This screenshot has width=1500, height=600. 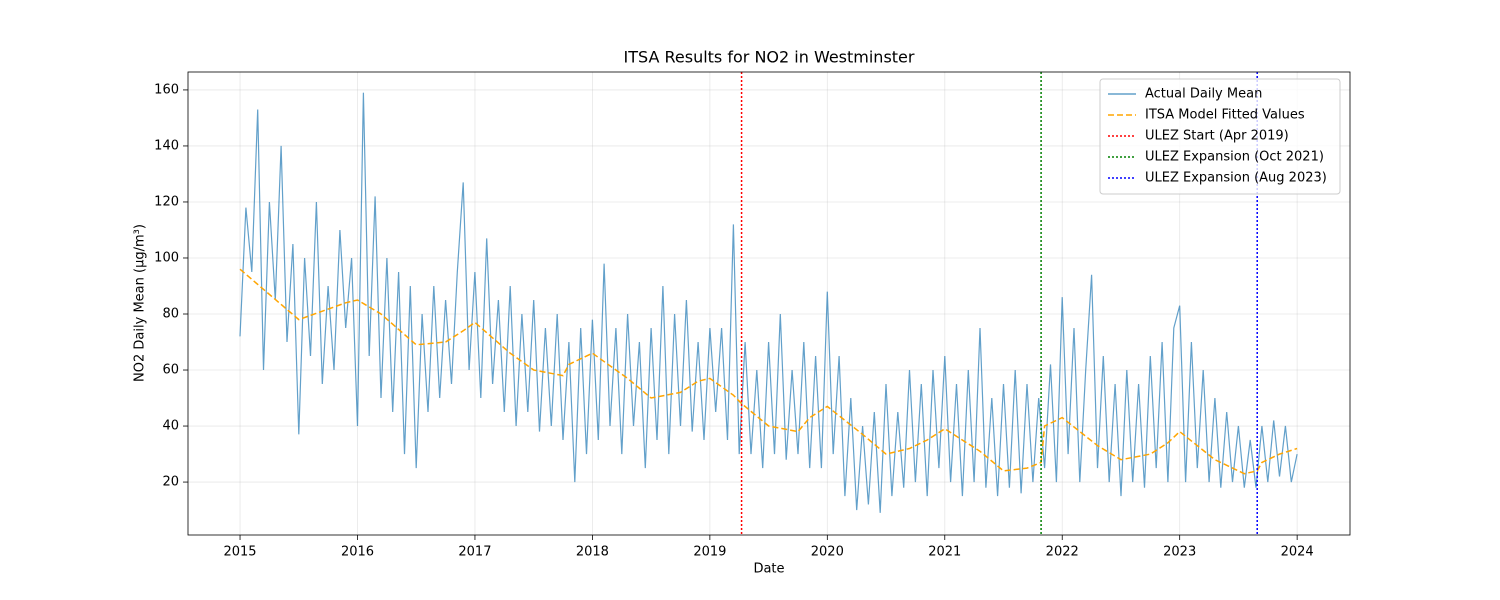 I want to click on y-tick-label: 160, so click(x=166, y=89).